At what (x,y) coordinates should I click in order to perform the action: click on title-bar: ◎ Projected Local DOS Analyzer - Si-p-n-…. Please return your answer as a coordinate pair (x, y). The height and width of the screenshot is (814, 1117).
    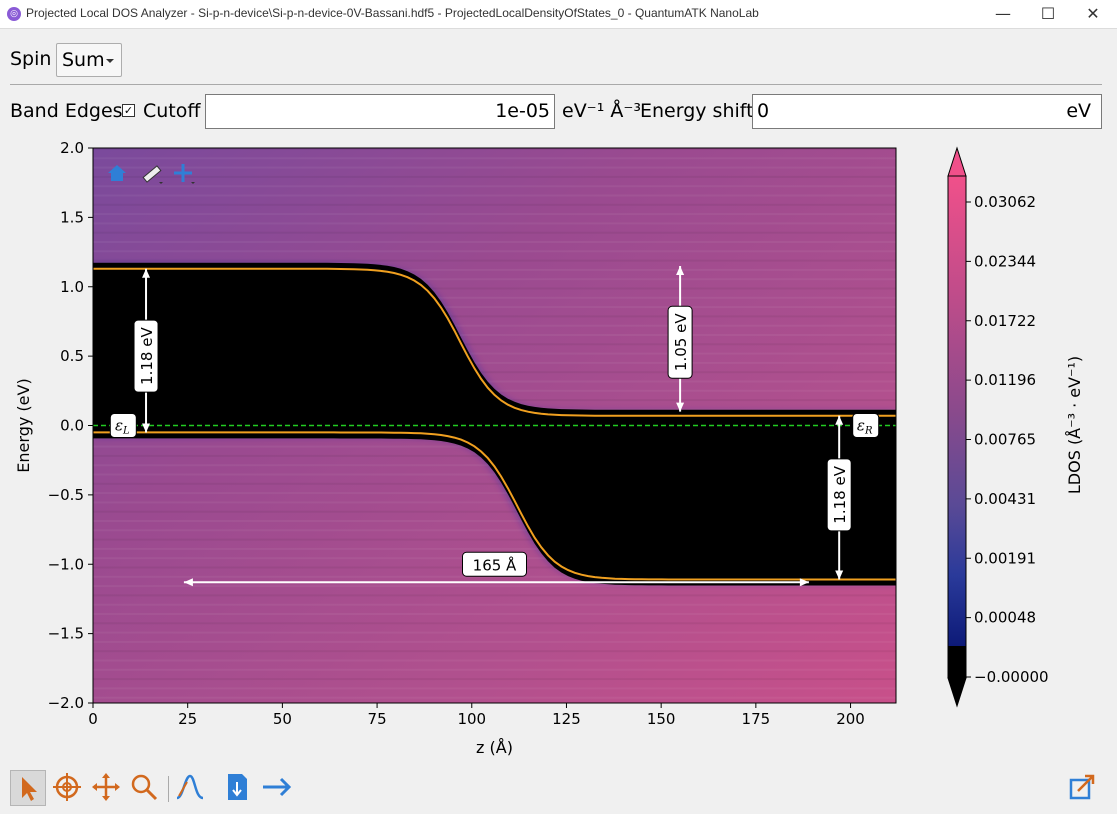
    Looking at the image, I should click on (558, 14).